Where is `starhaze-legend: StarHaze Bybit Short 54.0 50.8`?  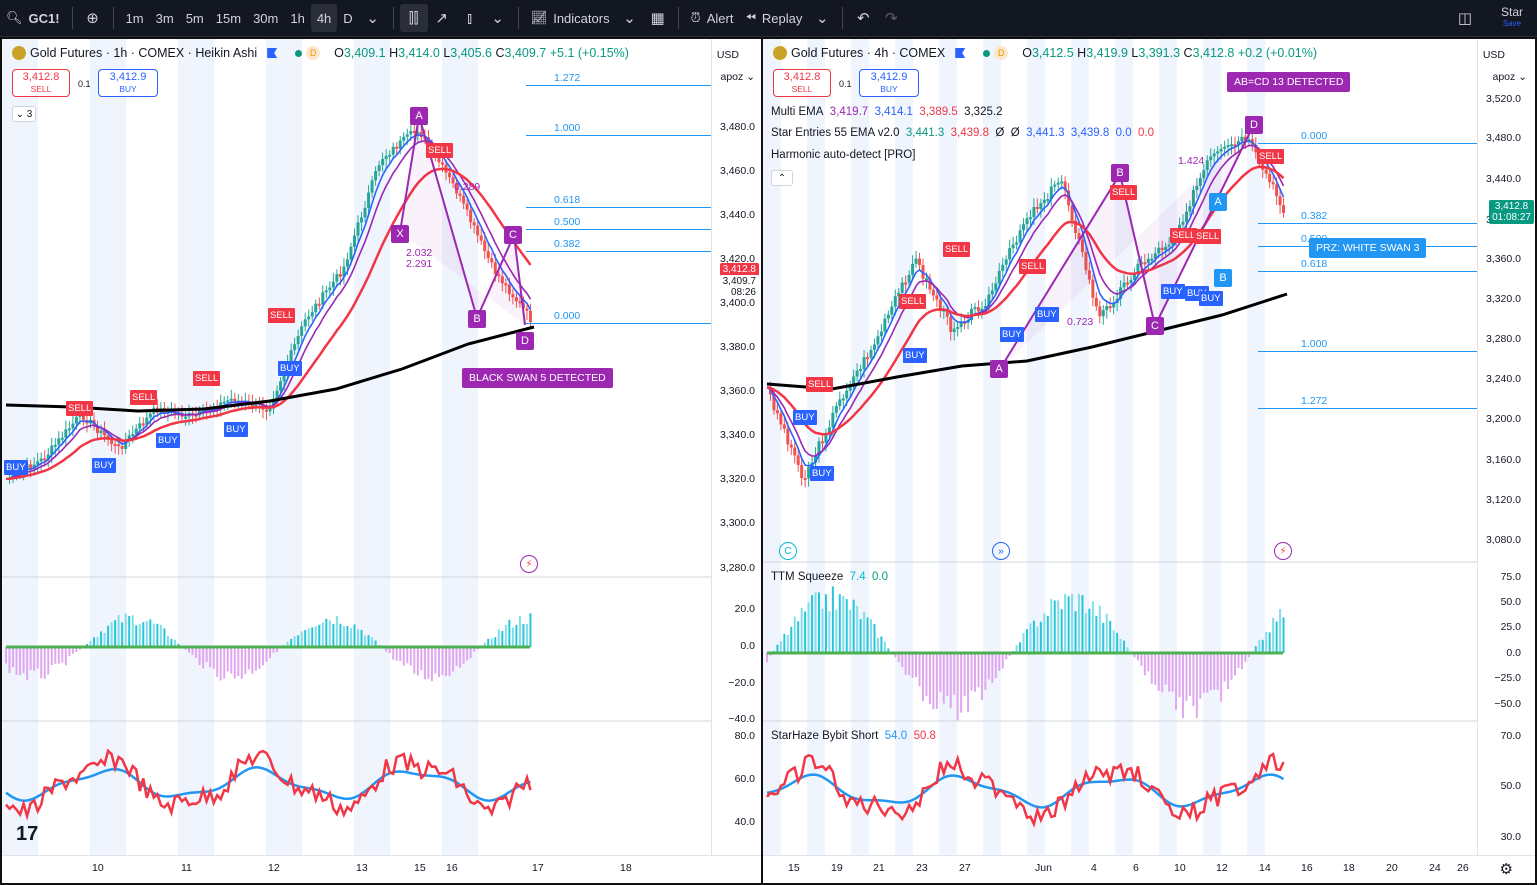
starhaze-legend: StarHaze Bybit Short 54.0 50.8 is located at coordinates (853, 736).